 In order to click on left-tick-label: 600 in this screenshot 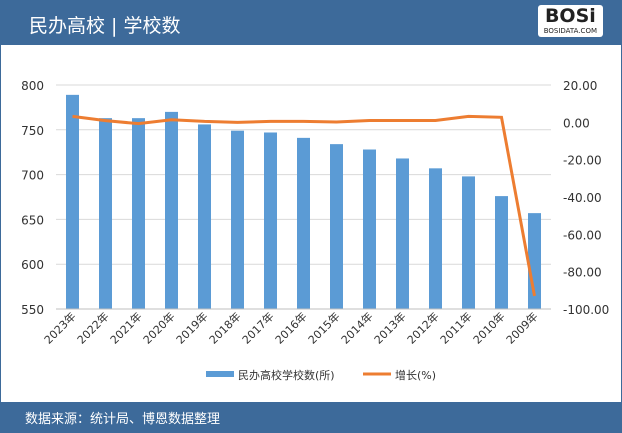, I will do `click(32, 265)`.